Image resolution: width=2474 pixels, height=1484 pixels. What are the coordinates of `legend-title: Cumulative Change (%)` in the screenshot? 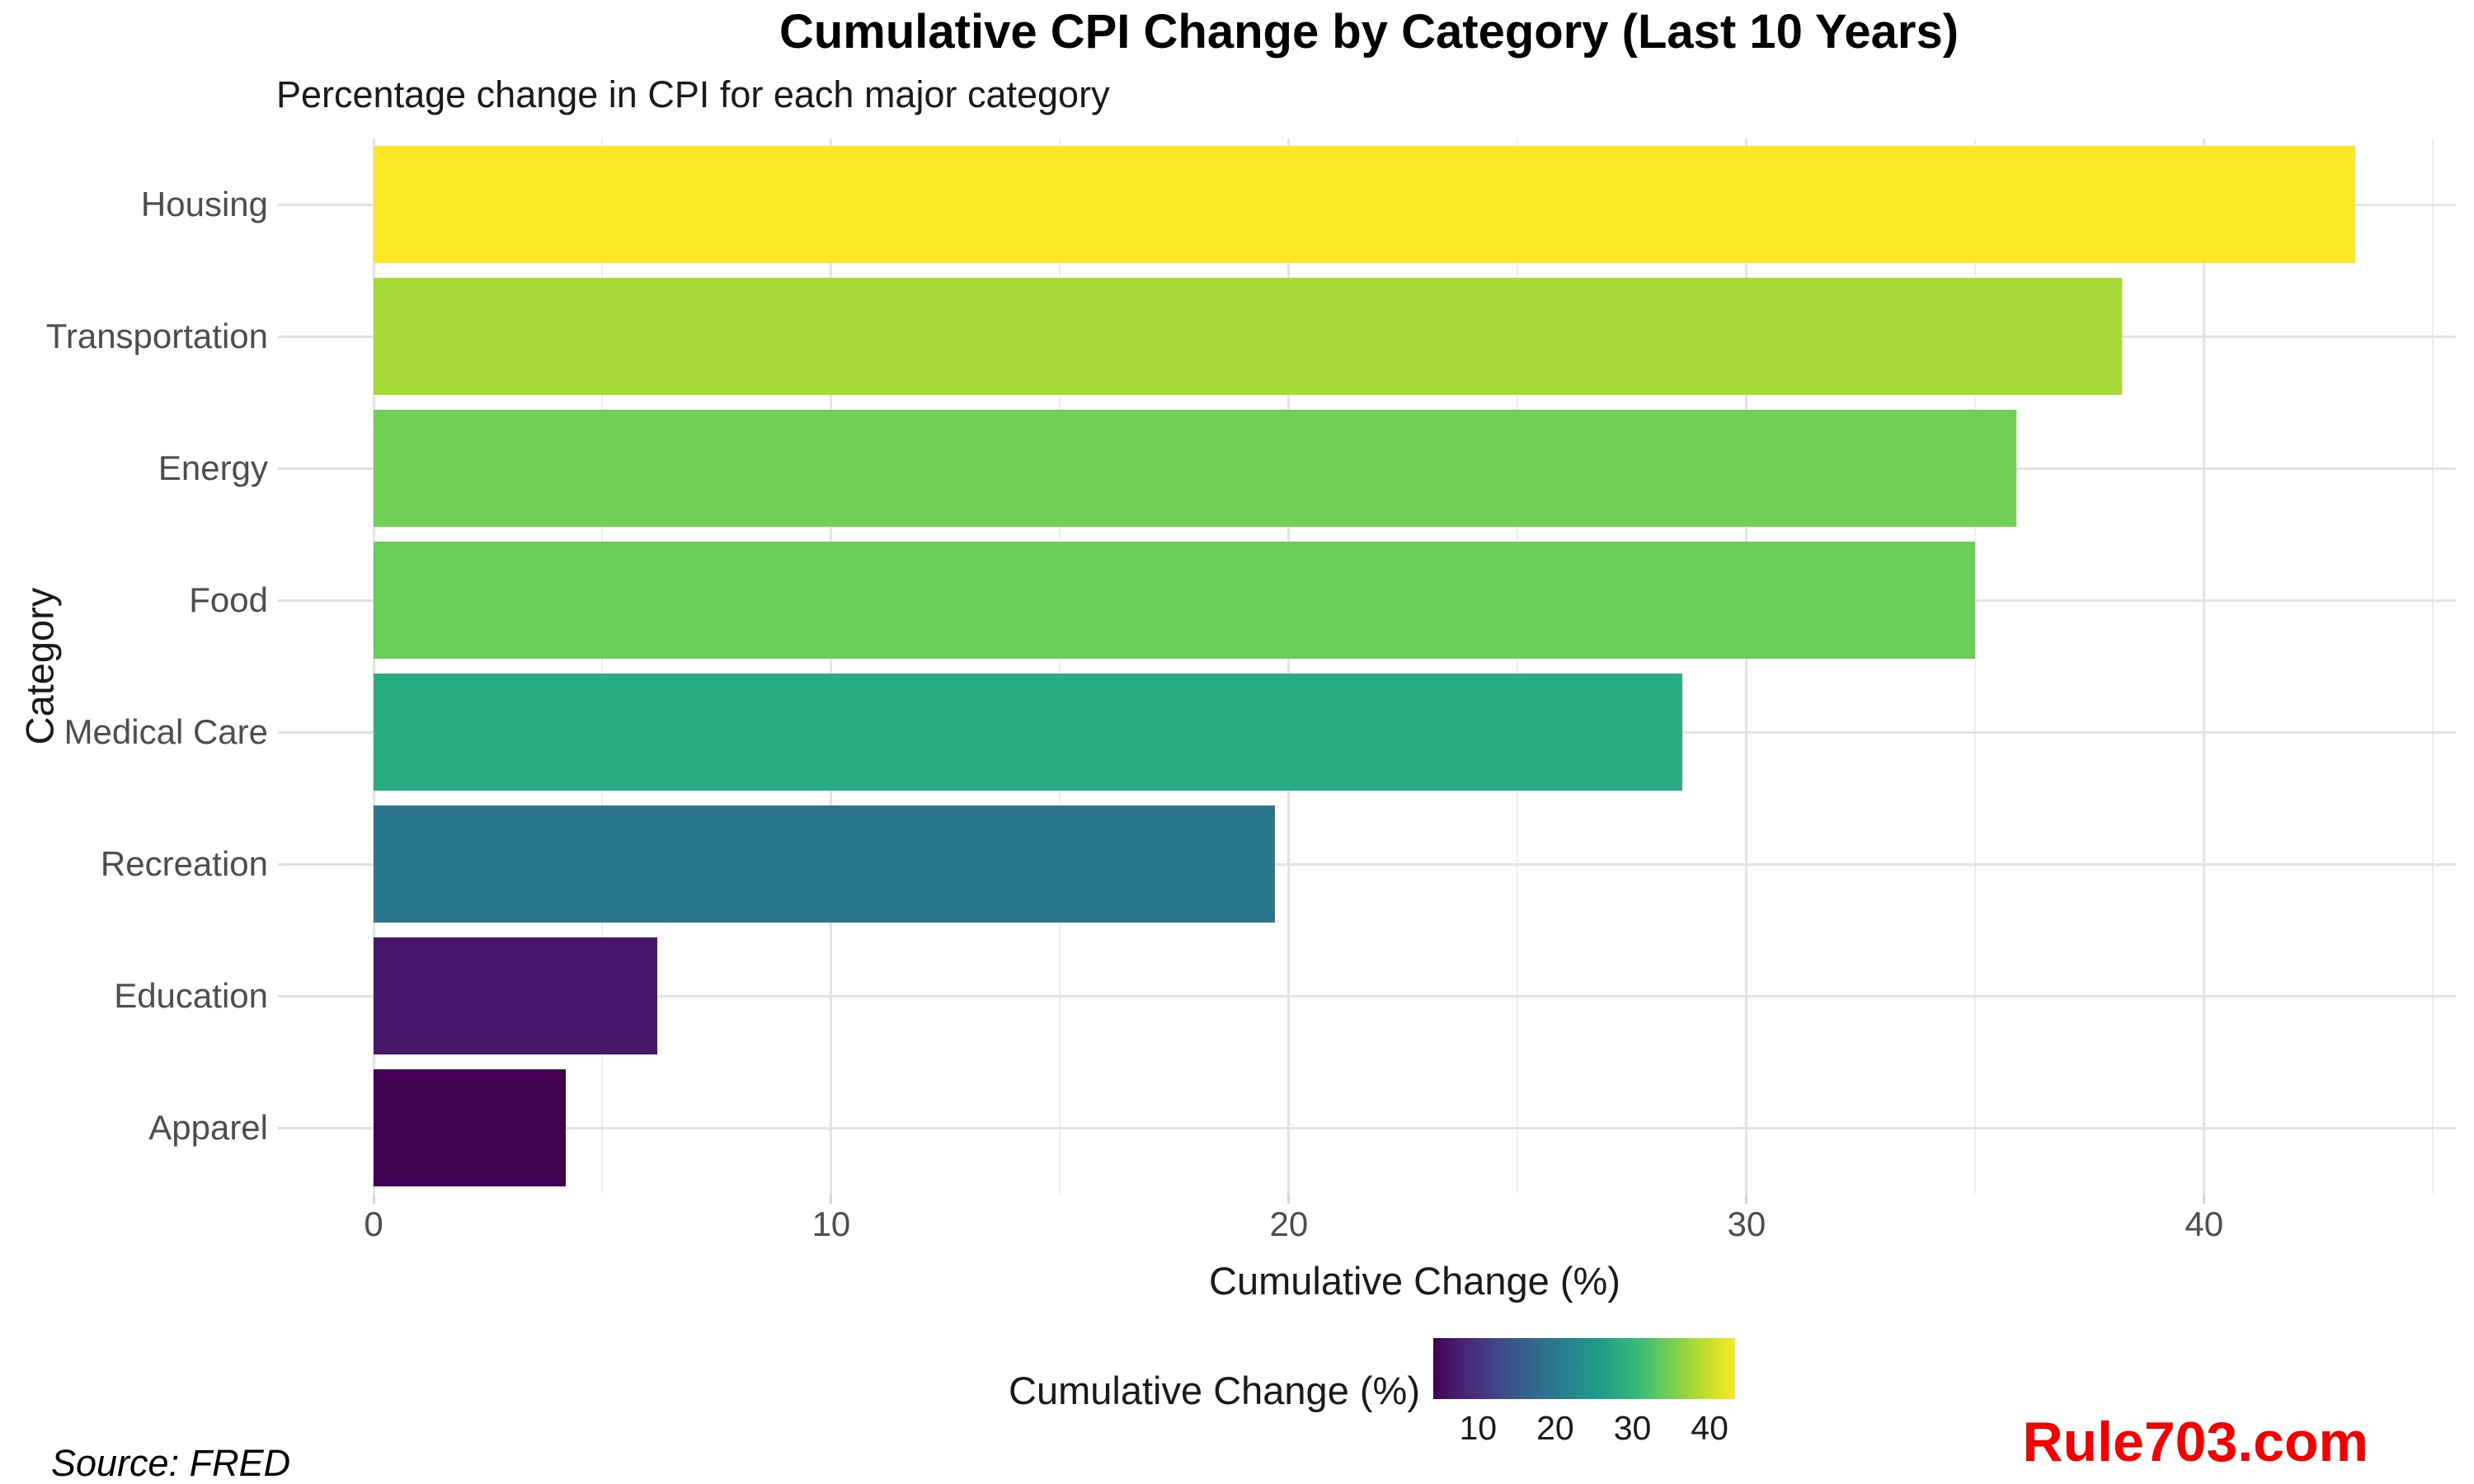 It's located at (1214, 1390).